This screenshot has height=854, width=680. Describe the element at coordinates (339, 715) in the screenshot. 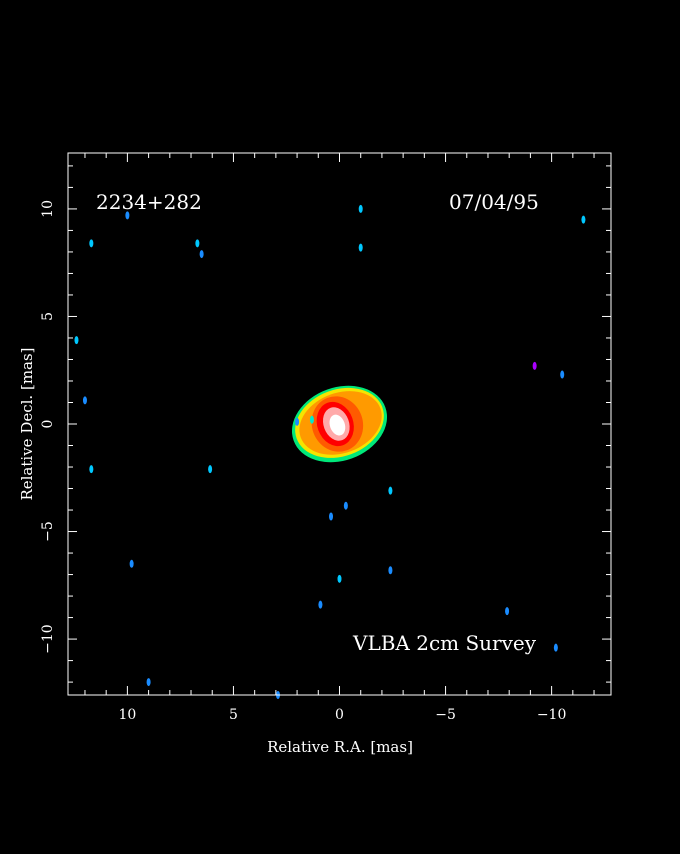

I see `x-tick-label: 0` at that location.